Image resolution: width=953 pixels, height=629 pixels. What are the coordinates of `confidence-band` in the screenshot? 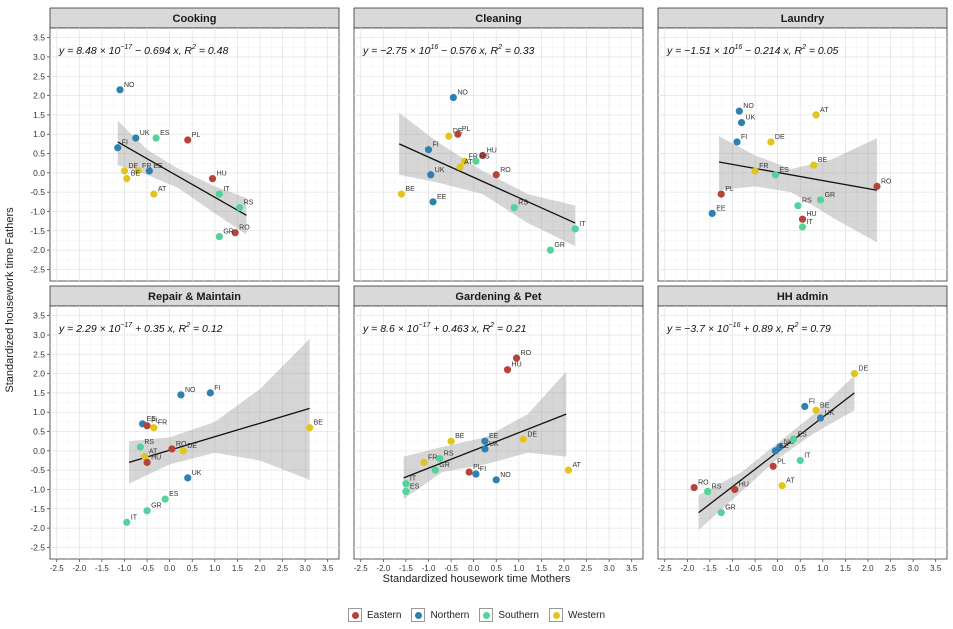 It's located at (485, 435).